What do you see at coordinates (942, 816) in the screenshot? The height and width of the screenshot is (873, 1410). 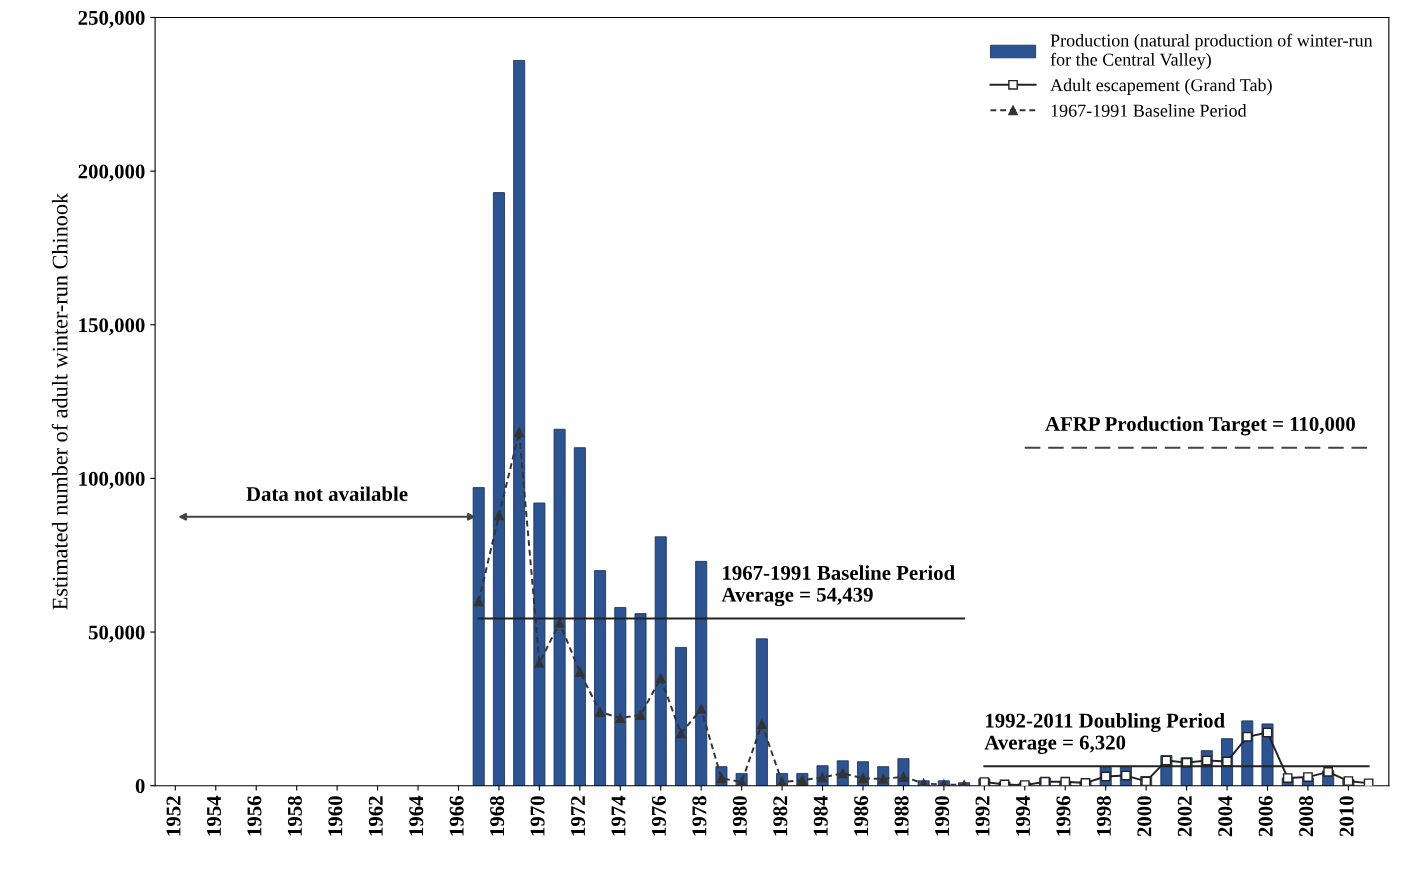 I see `x-tick-label: 1990` at bounding box center [942, 816].